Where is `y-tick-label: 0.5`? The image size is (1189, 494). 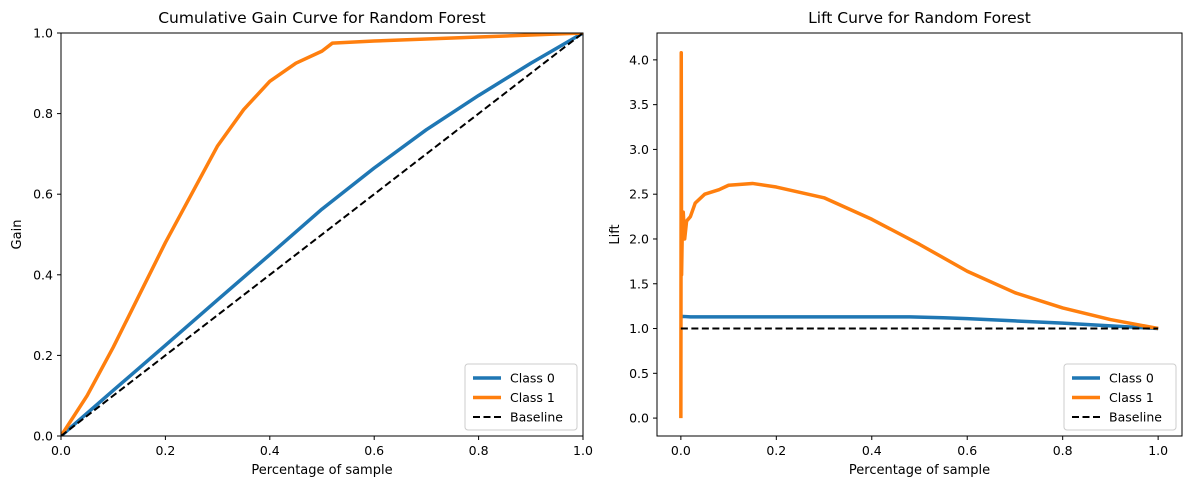
y-tick-label: 0.5 is located at coordinates (639, 373).